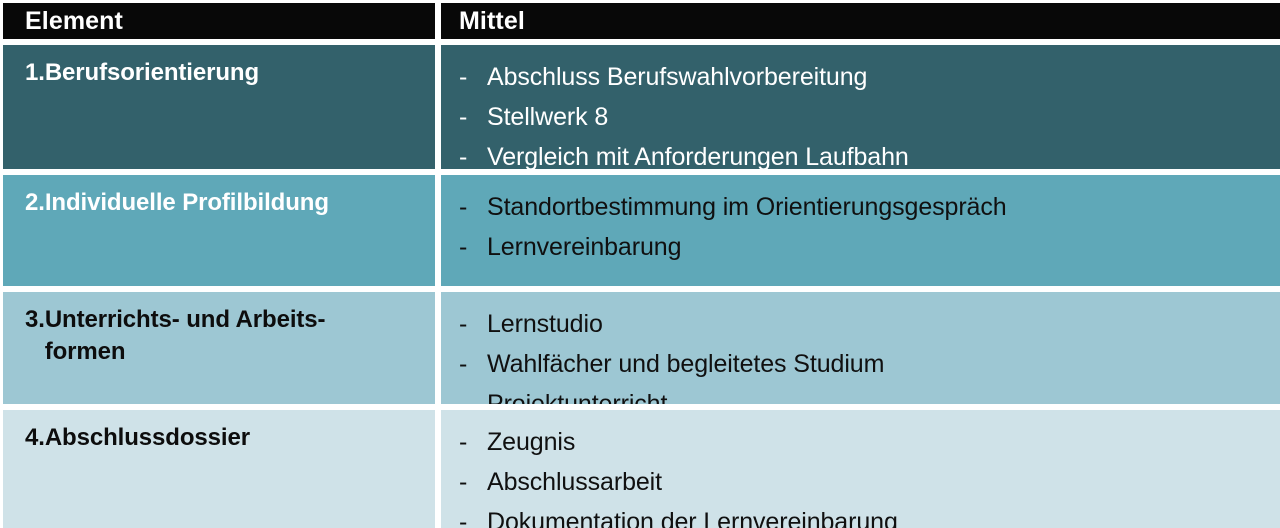 Image resolution: width=1280 pixels, height=528 pixels. I want to click on element-cell: 1.Berufsorientierung, so click(219, 107).